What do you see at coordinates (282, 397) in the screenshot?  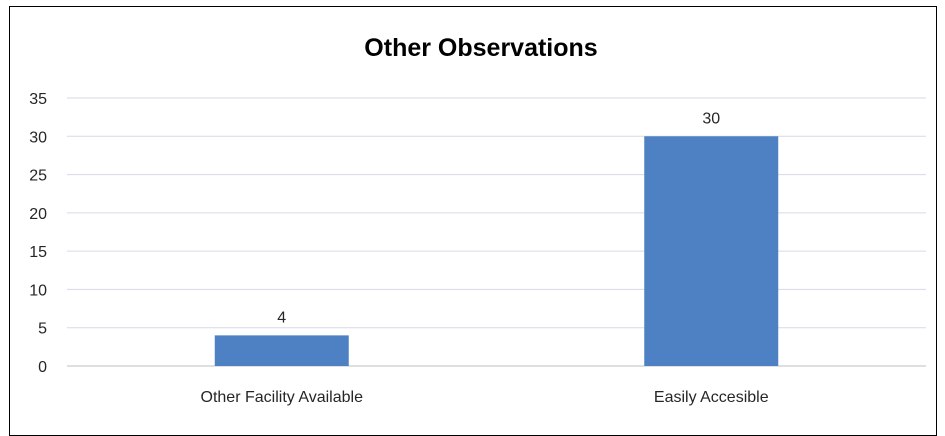 I see `x-tick-label: Other Facility Available` at bounding box center [282, 397].